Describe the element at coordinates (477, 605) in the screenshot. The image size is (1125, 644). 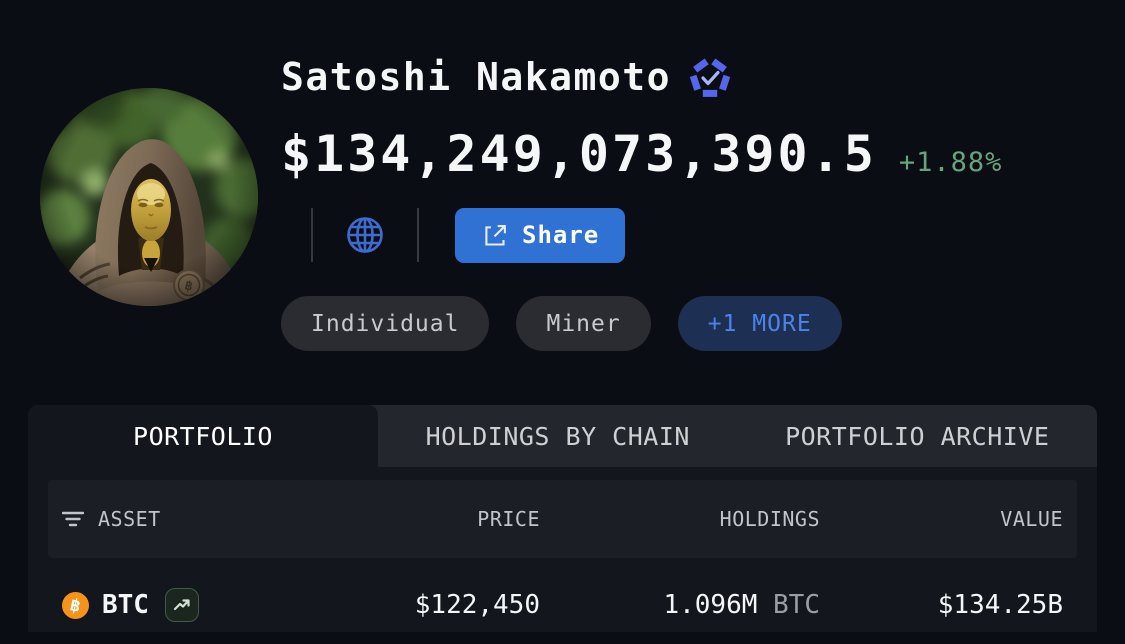
I see `asset-price: $122,450` at that location.